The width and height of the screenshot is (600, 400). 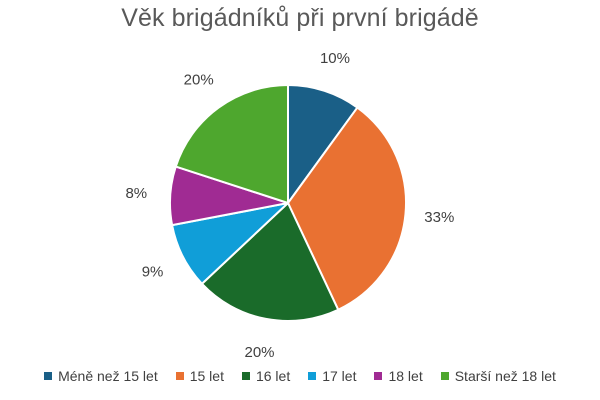 I want to click on legend-label-1: Méně než 15 let, so click(x=108, y=376).